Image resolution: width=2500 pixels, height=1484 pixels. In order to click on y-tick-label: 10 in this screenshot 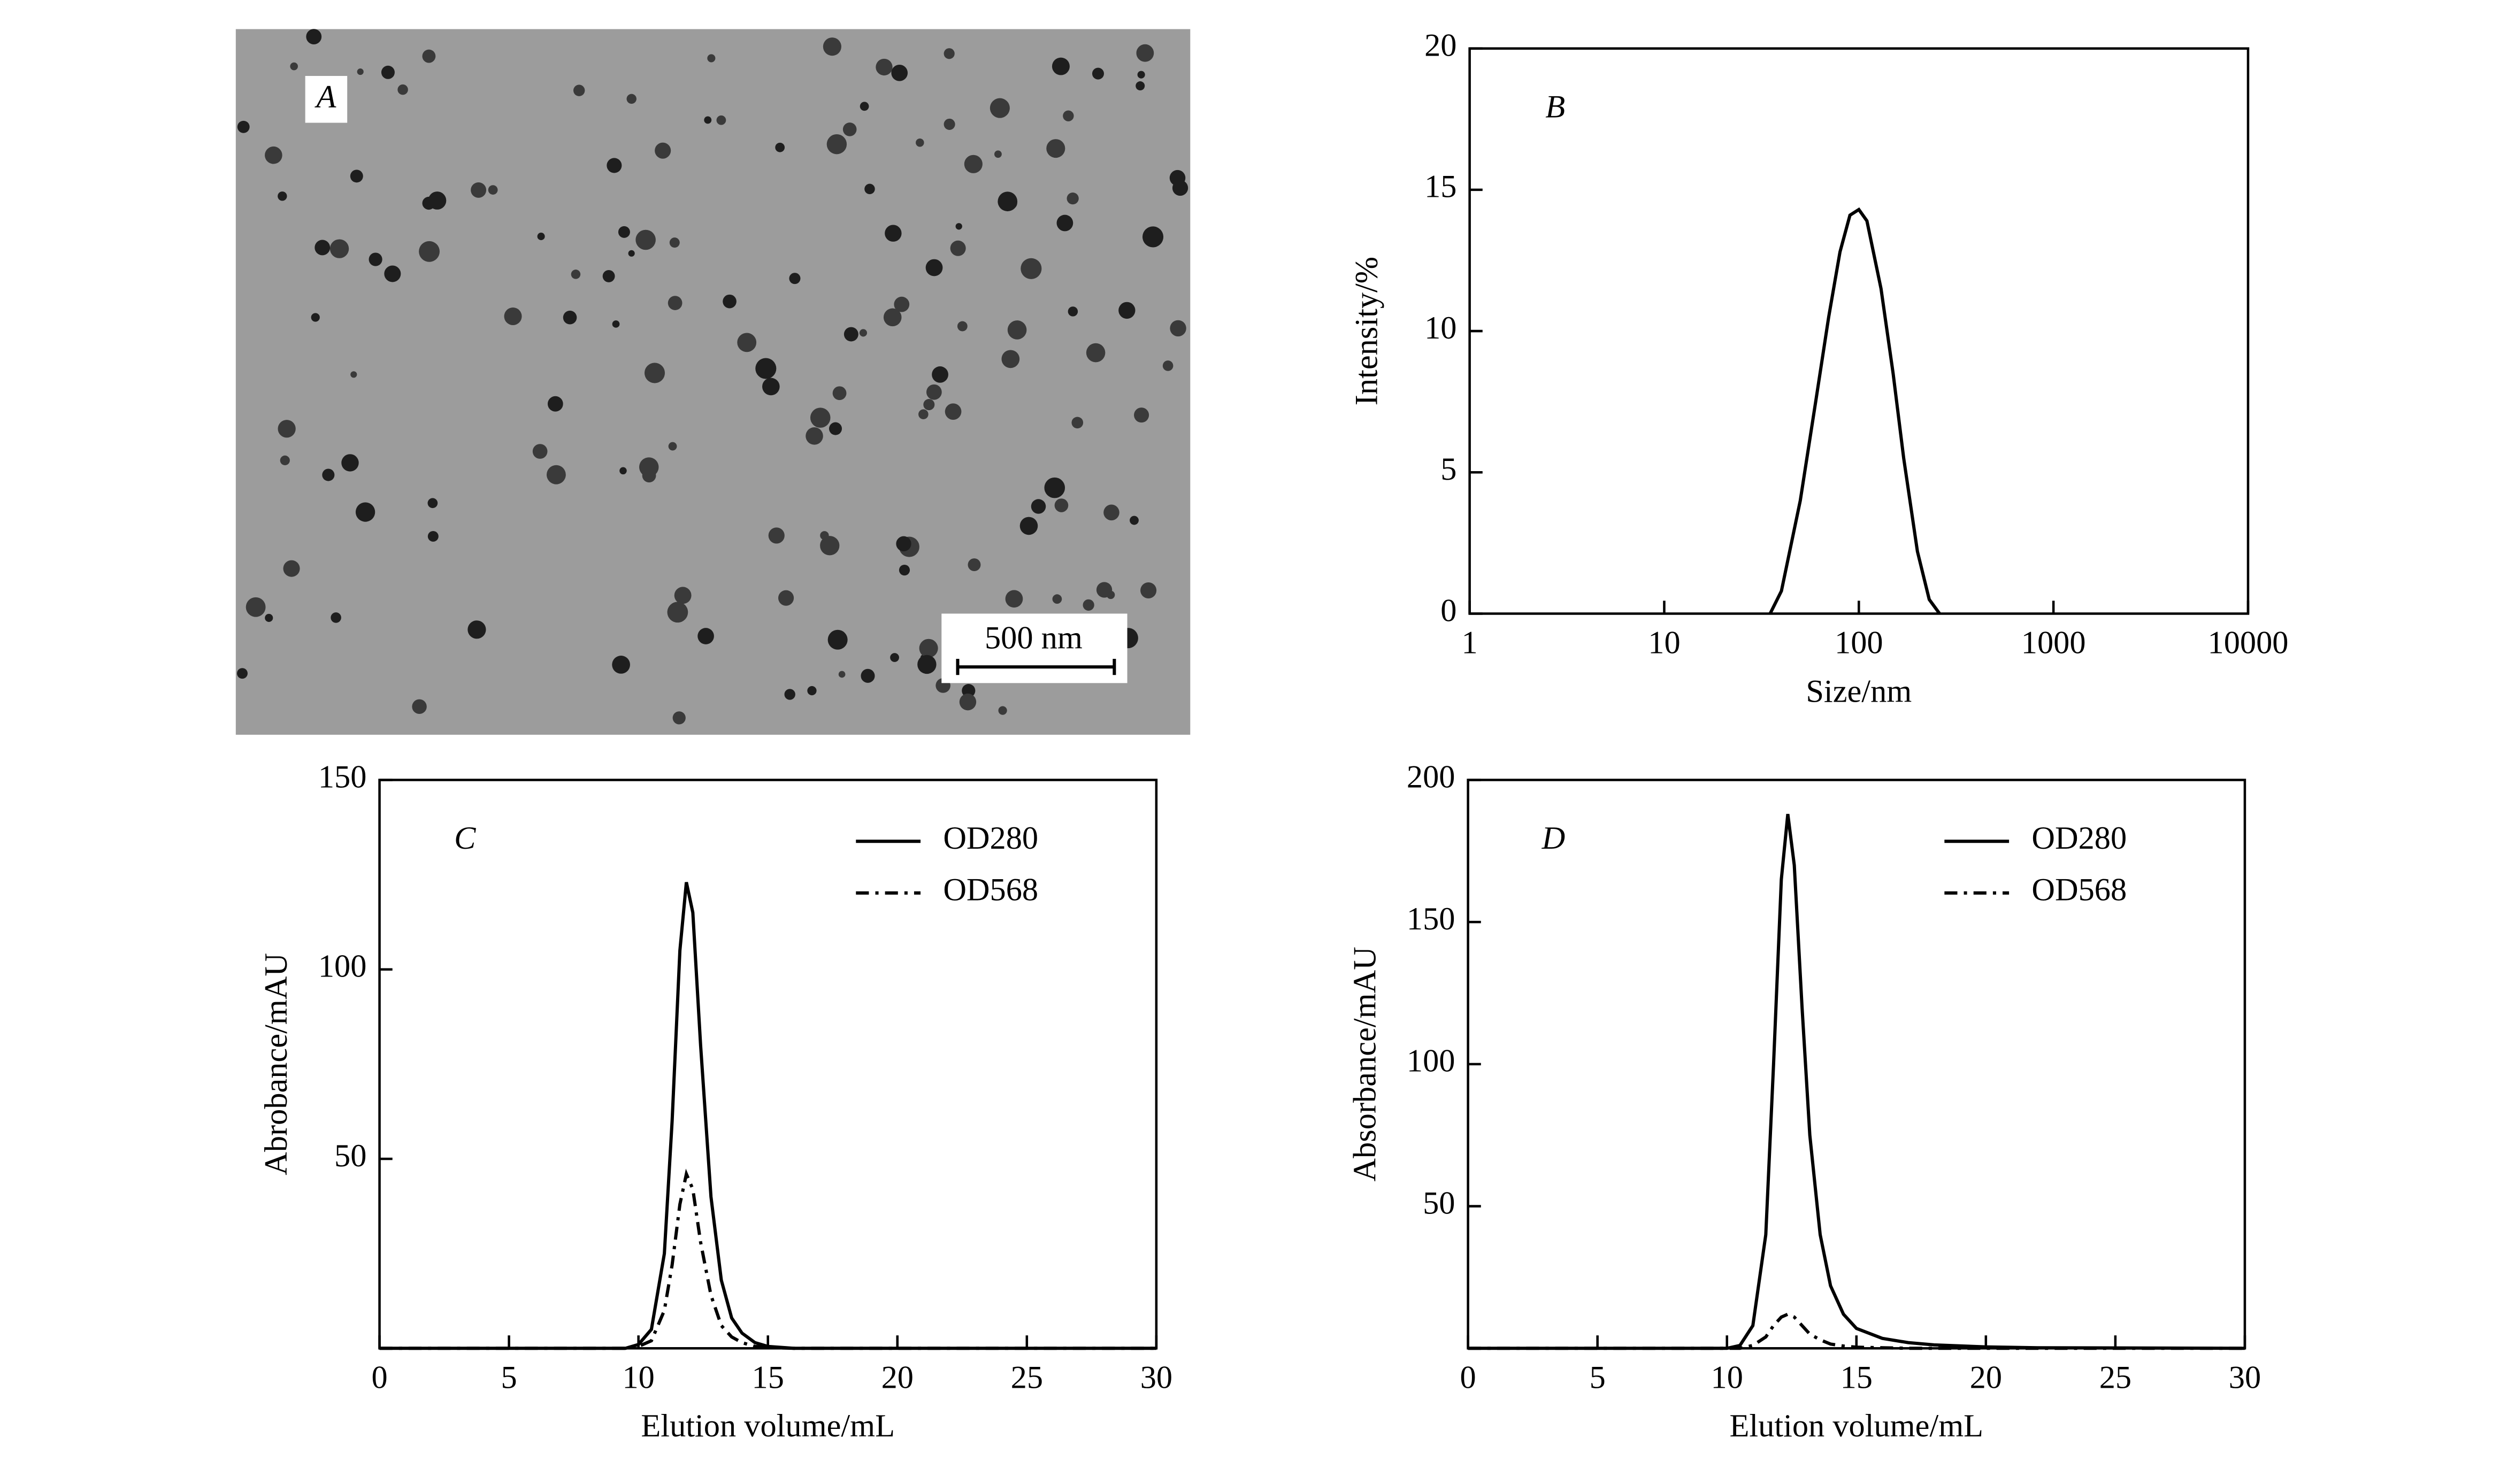, I will do `click(1440, 328)`.